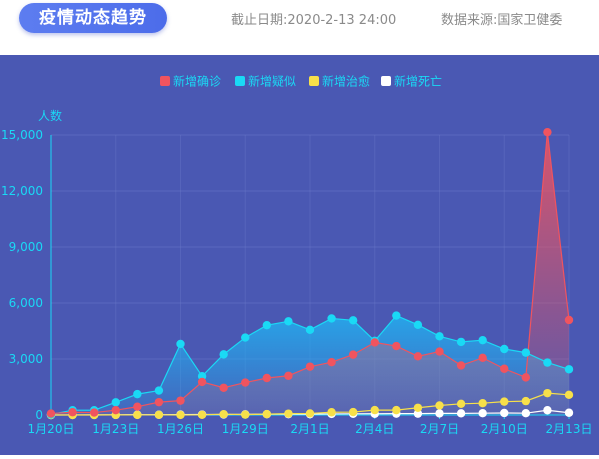 This screenshot has height=459, width=599. Describe the element at coordinates (26, 247) in the screenshot. I see `y-tick-label: 9,000` at that location.